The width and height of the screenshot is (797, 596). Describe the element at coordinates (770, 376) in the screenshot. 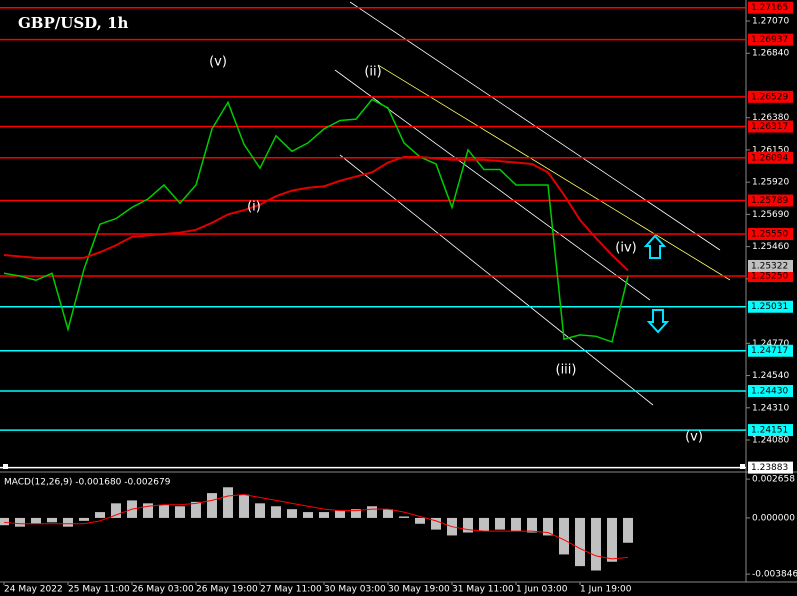

I see `y-tick-label: 1.24540` at that location.